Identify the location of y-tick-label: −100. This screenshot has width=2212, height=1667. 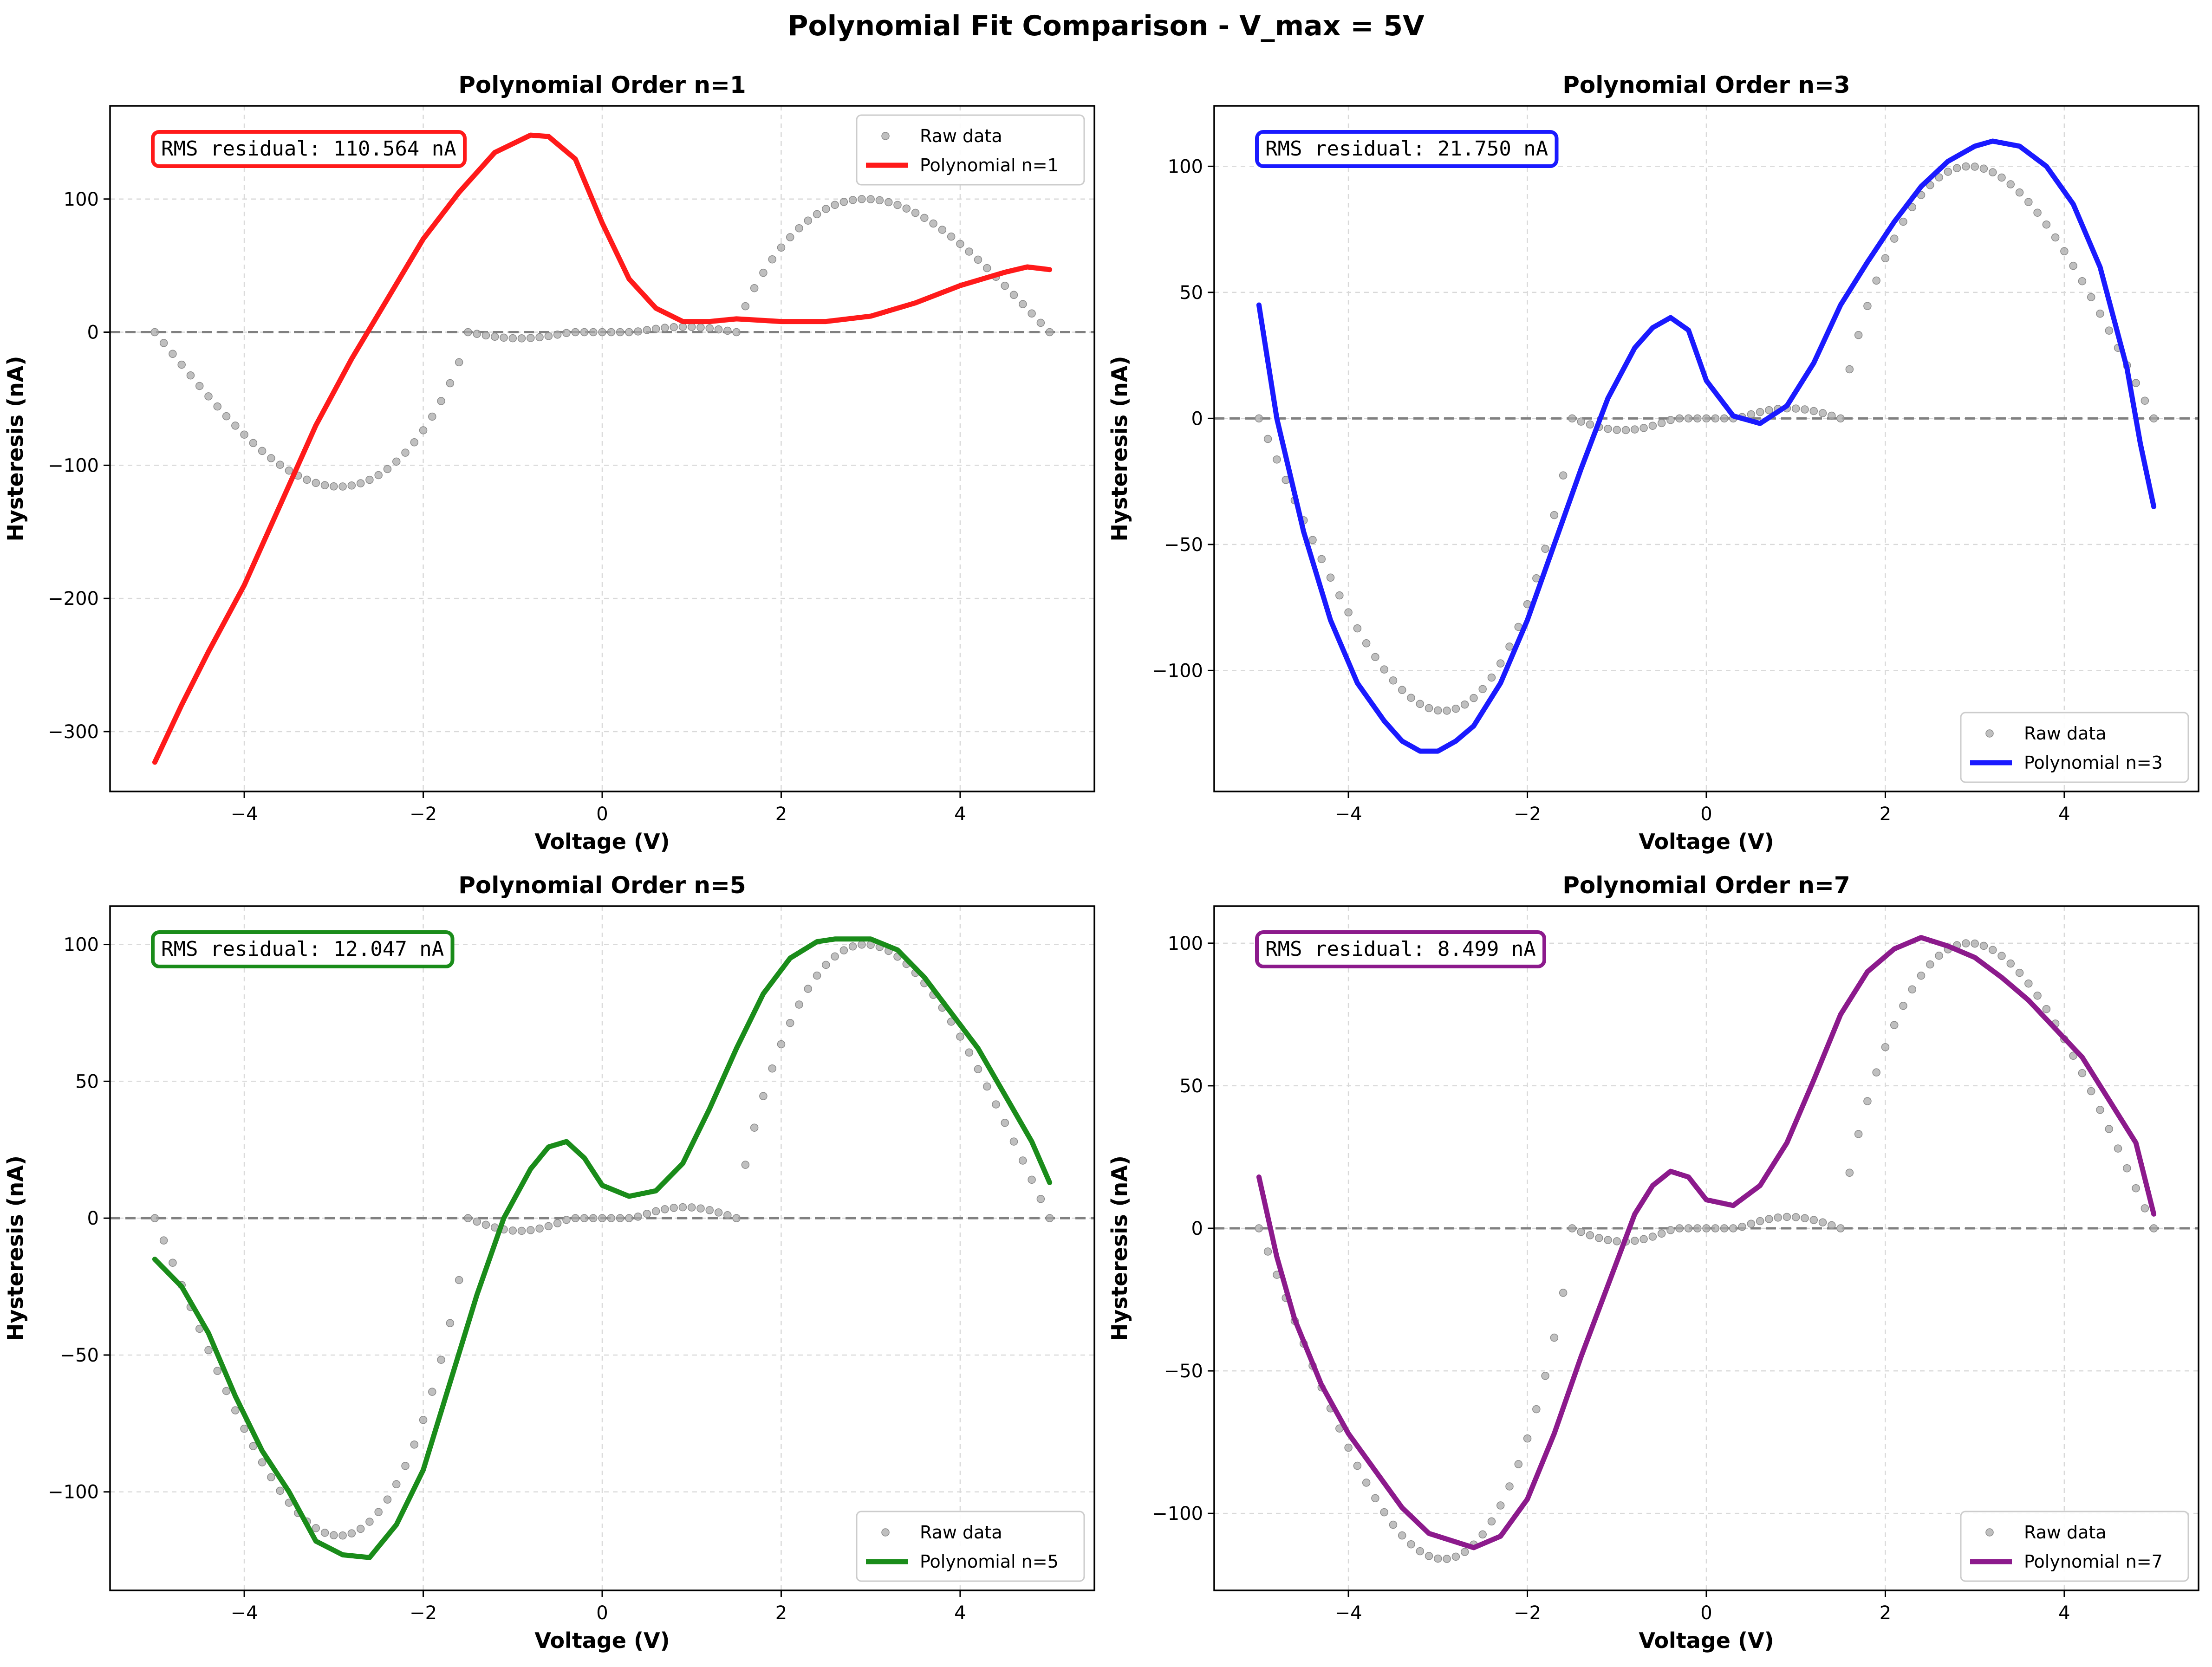
(1177, 1513).